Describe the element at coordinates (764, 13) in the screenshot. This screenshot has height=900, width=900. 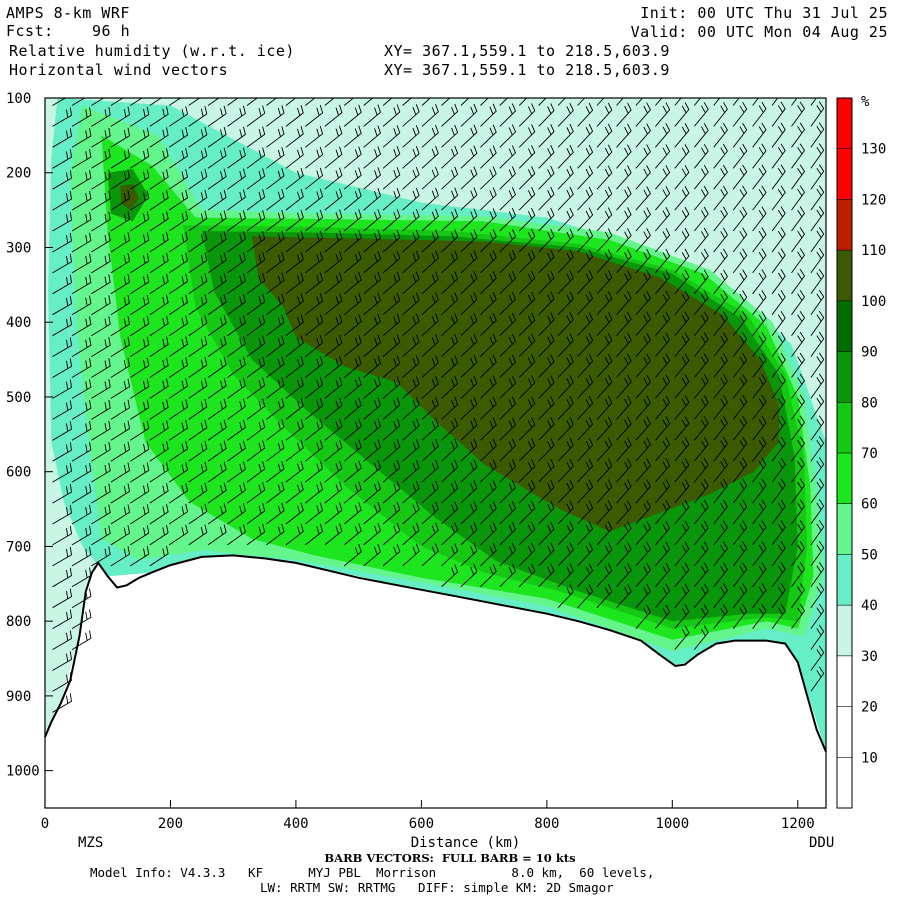
I see `init-time: Init: 00 UTC Thu 31 Jul 25` at that location.